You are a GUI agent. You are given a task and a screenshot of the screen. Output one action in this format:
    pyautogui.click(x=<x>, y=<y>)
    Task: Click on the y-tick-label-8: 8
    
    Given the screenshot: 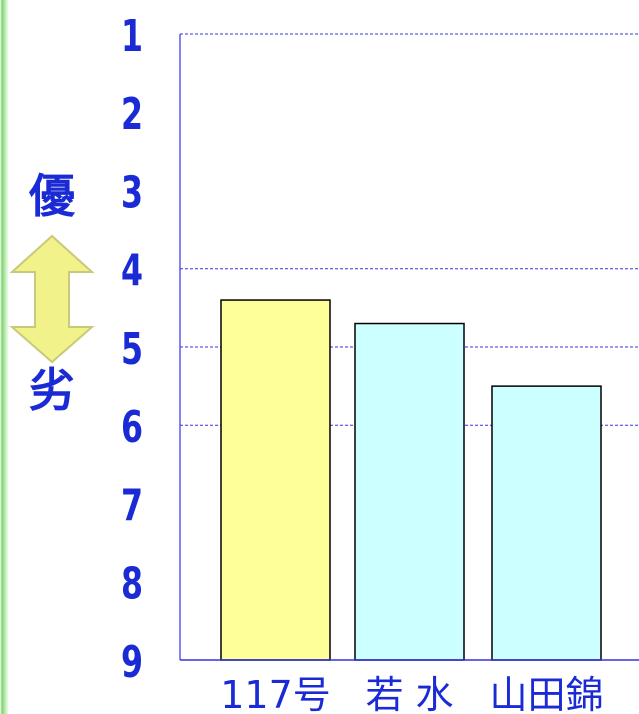 What is the action you would take?
    pyautogui.click(x=132, y=585)
    